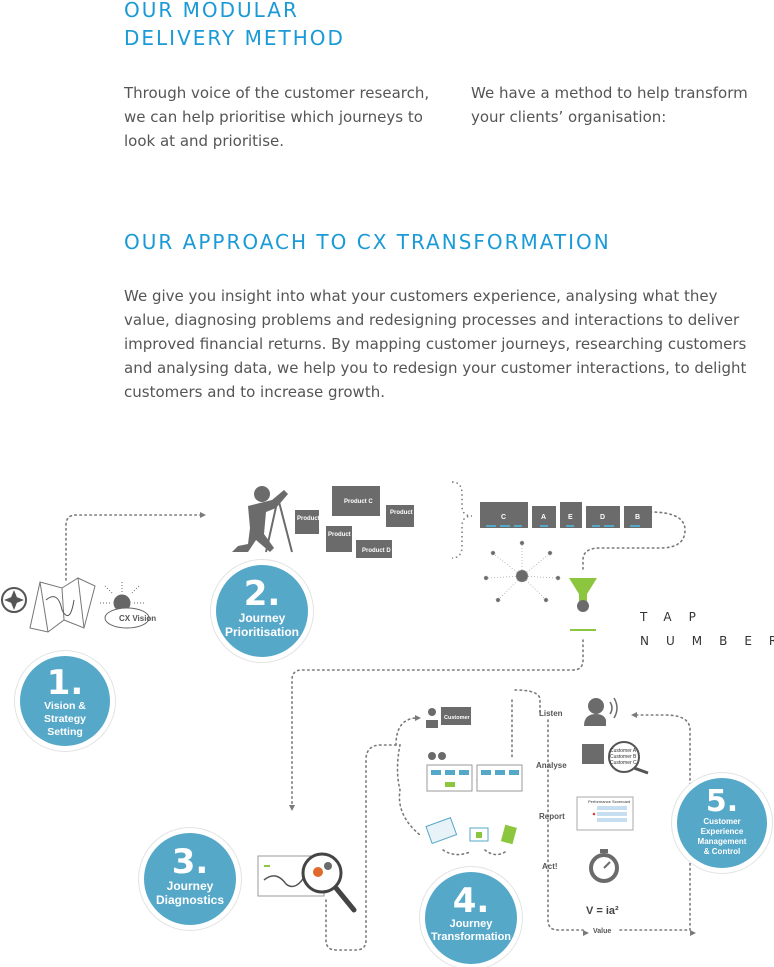  What do you see at coordinates (211, 11) in the screenshot?
I see `modular-title-line1: OUR MODULAR` at bounding box center [211, 11].